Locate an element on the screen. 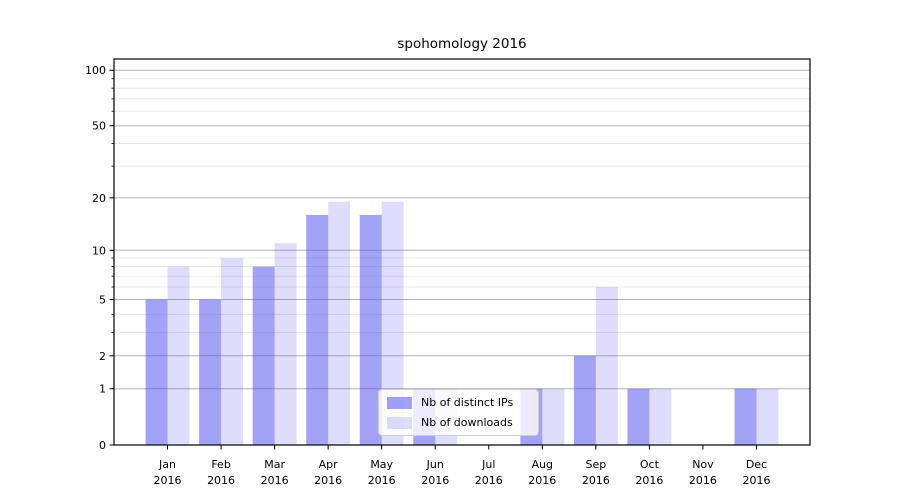 The image size is (900, 500). legend-swatch-distinct-ips is located at coordinates (399, 402).